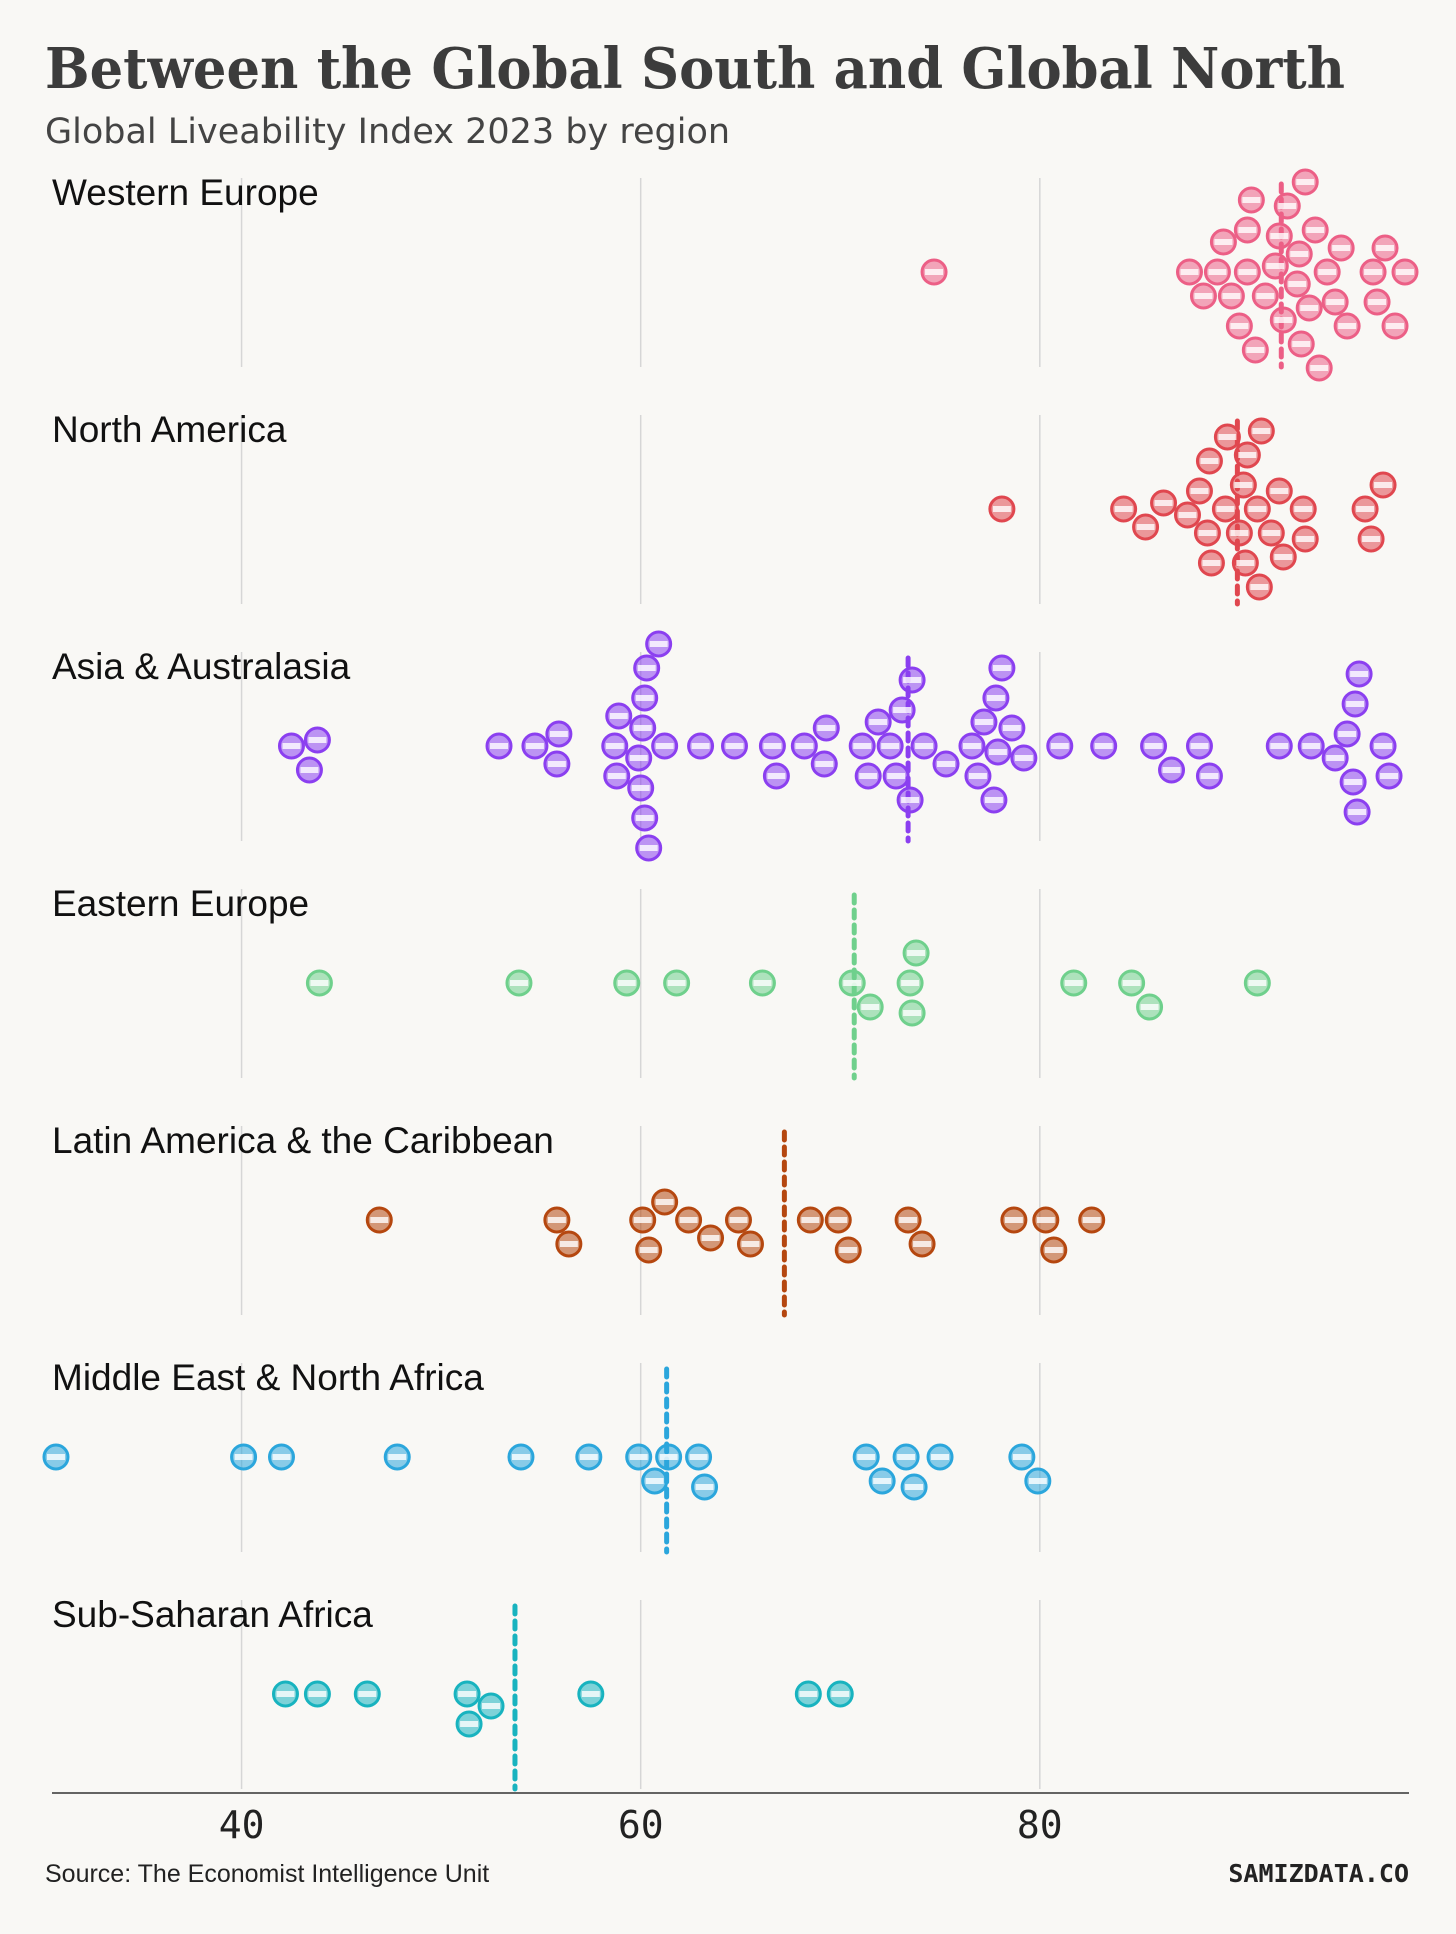  Describe the element at coordinates (201, 666) in the screenshot. I see `region-label: Asia & Australasia` at that location.